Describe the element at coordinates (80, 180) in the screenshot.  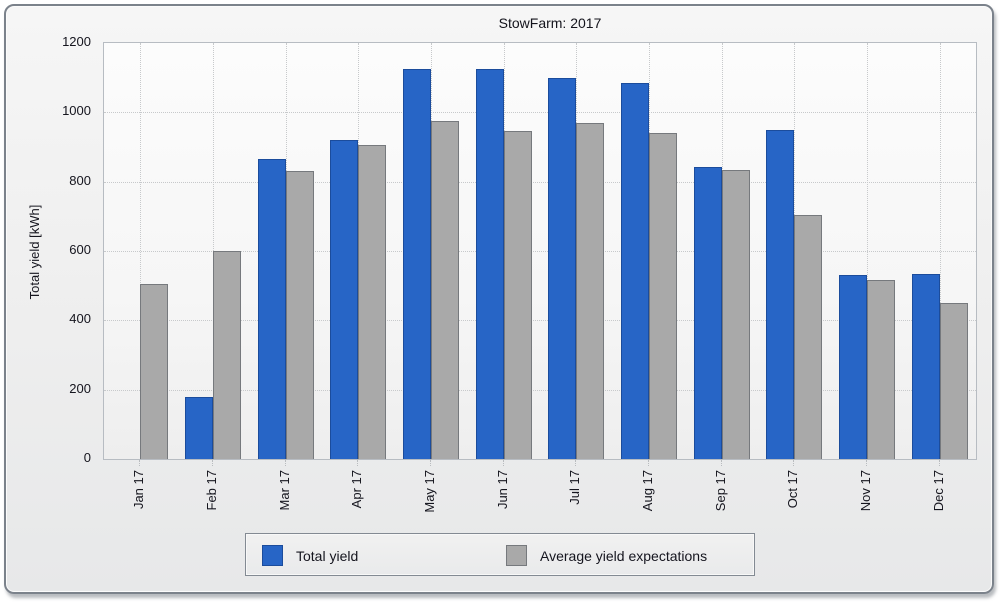
I see `y-tick-label: 800` at that location.